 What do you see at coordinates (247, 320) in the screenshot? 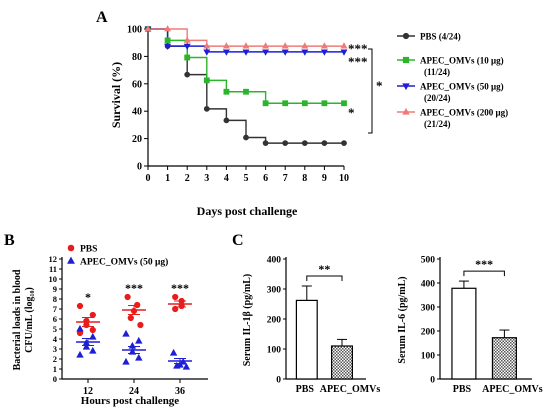
I see `il1b-ylabel: Serum IL-1β (pg/mL)` at bounding box center [247, 320].